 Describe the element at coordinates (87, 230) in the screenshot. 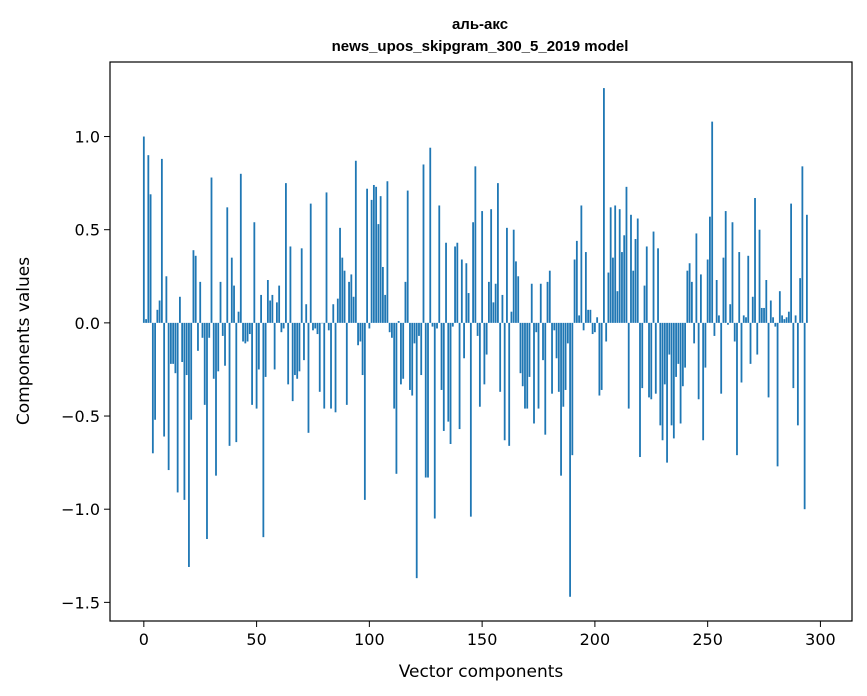

I see `y-tick-label: 0.5` at that location.